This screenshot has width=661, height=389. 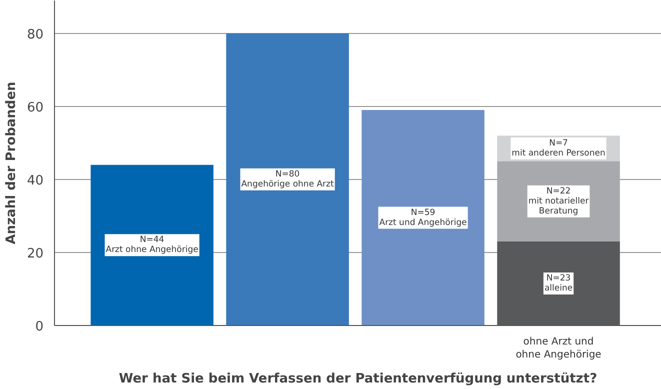 I want to click on x-tick-label: ohne Arzt und ohne Angehörige, so click(x=559, y=348).